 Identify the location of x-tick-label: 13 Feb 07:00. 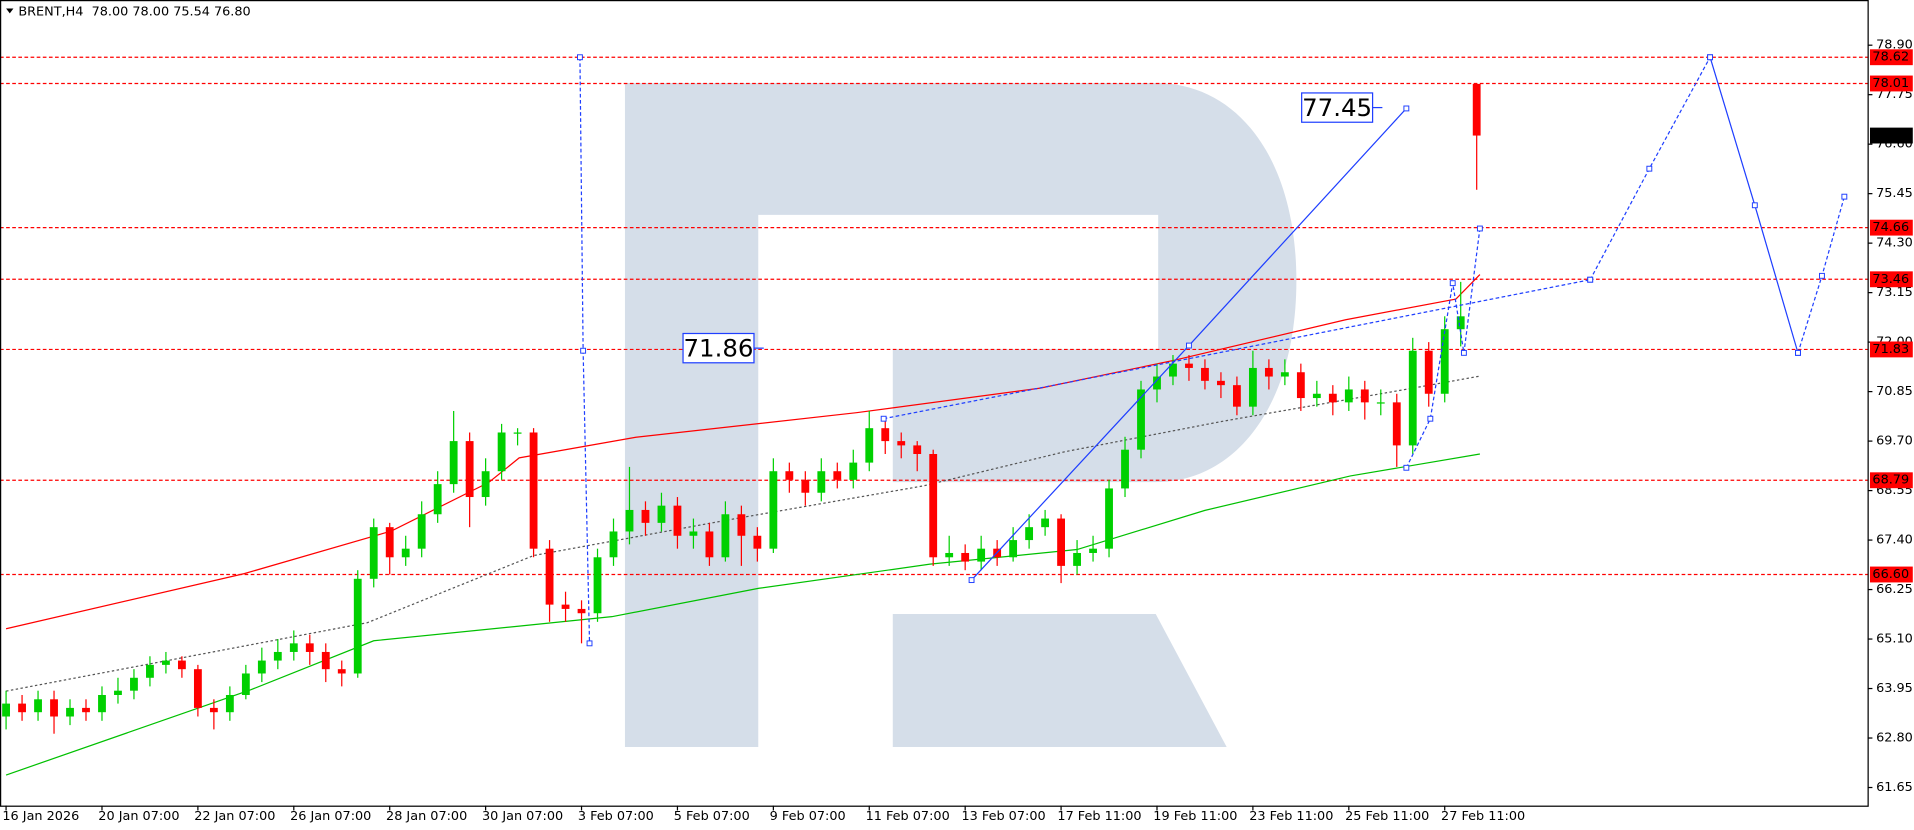
(1004, 816).